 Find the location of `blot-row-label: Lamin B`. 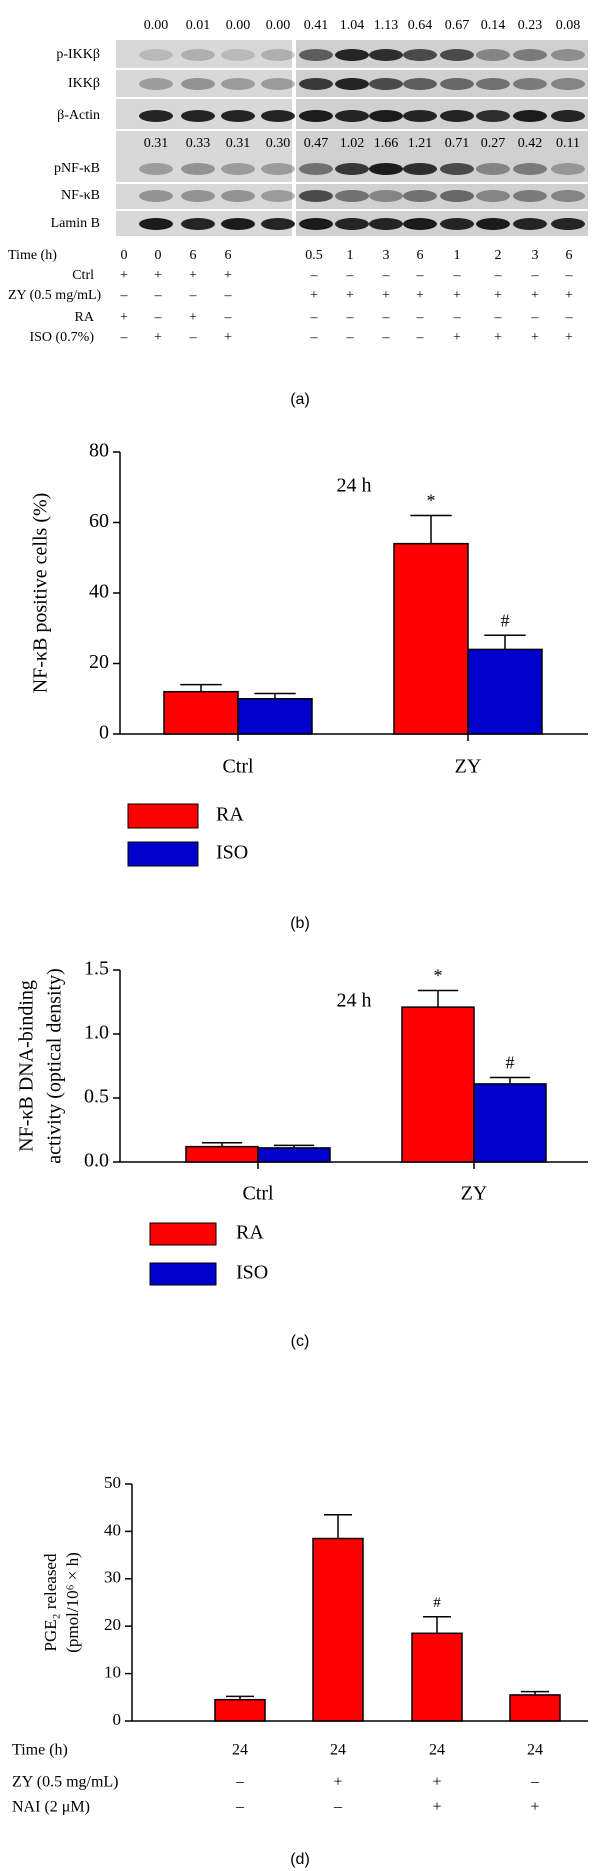

blot-row-label: Lamin B is located at coordinates (75, 223).